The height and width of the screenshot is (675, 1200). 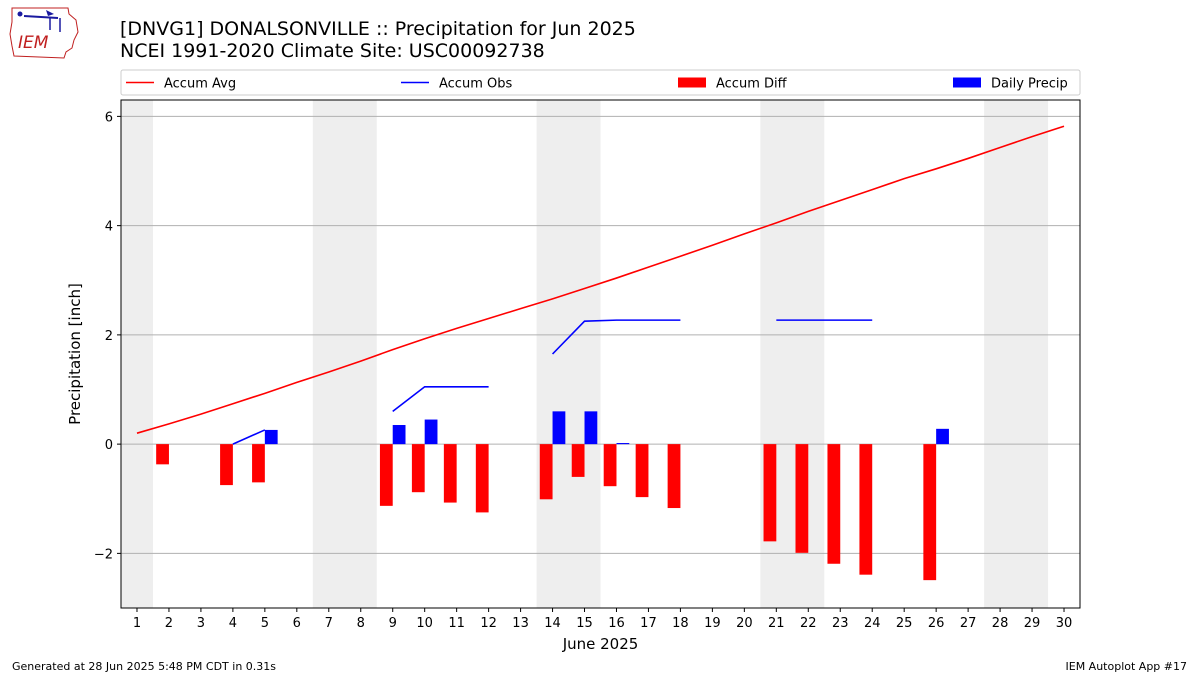 What do you see at coordinates (297, 623) in the screenshot?
I see `x-tick-label: 6` at bounding box center [297, 623].